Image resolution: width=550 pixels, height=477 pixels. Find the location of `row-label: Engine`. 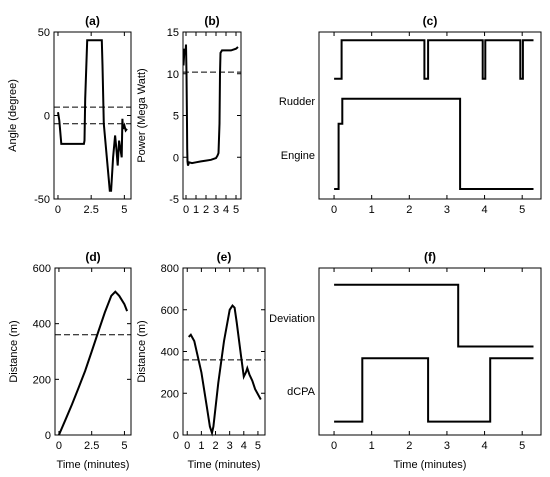

row-label: Engine is located at coordinates (298, 156).